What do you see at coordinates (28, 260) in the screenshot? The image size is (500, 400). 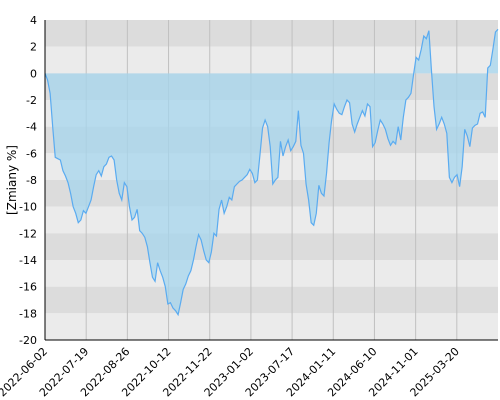 I see `y-tick-label: -14` at bounding box center [28, 260].